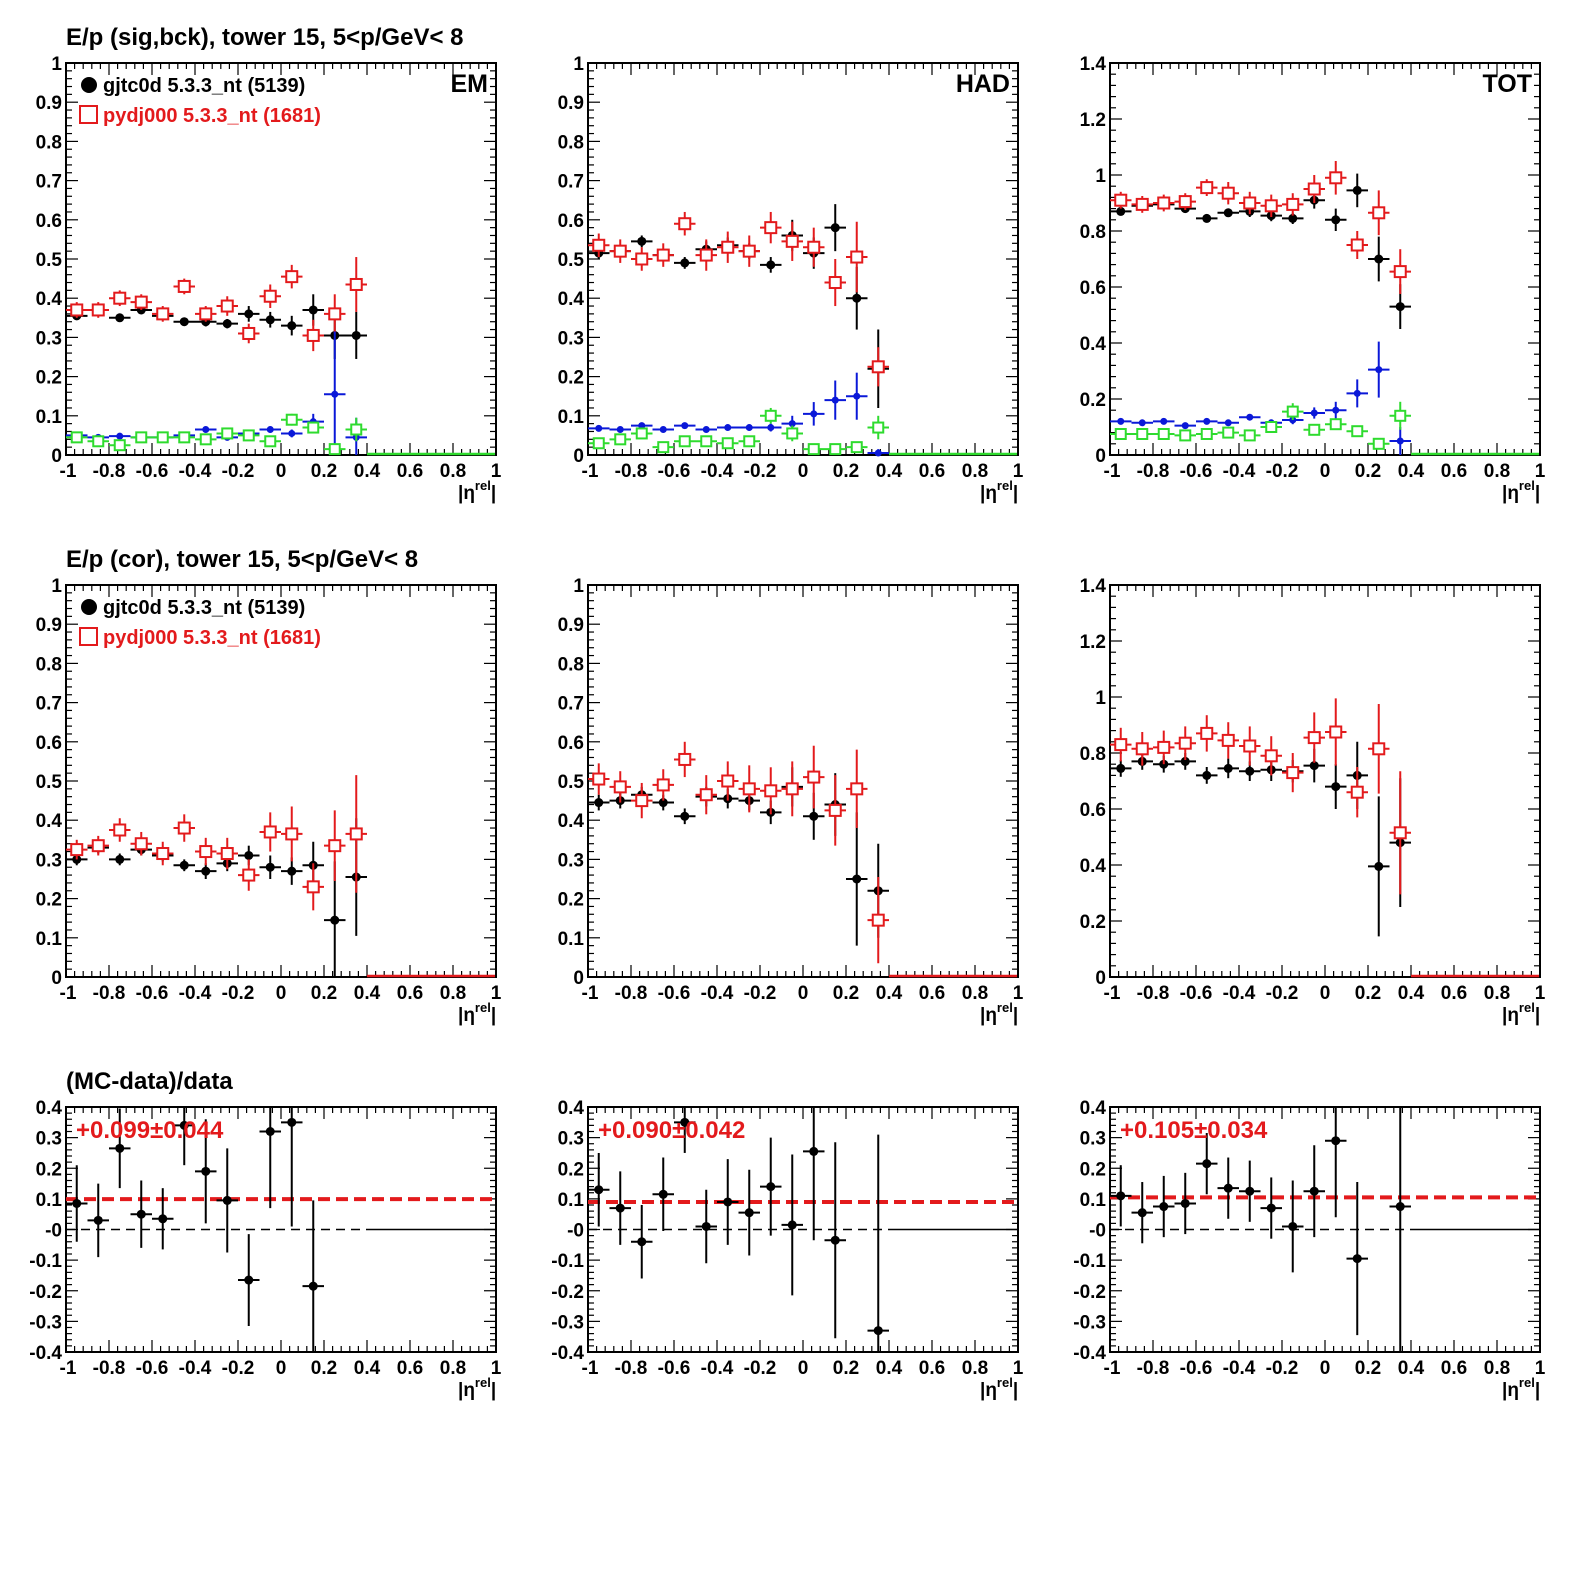 This screenshot has height=1575, width=1575. Describe the element at coordinates (212, 116) in the screenshot. I see `legend-label-mc: pydj000 5.3.3_nt (1681)` at that location.